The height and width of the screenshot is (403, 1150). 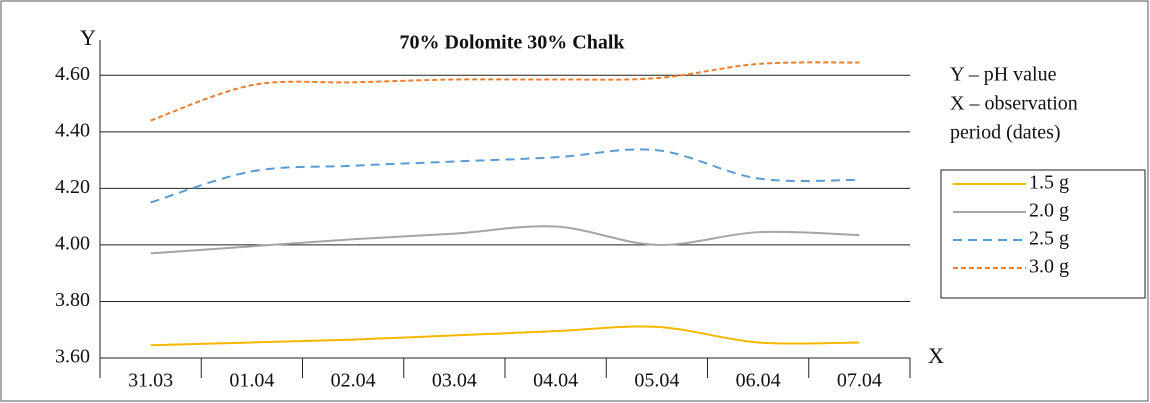 What do you see at coordinates (859, 381) in the screenshot?
I see `x-tick-label: 07.04` at bounding box center [859, 381].